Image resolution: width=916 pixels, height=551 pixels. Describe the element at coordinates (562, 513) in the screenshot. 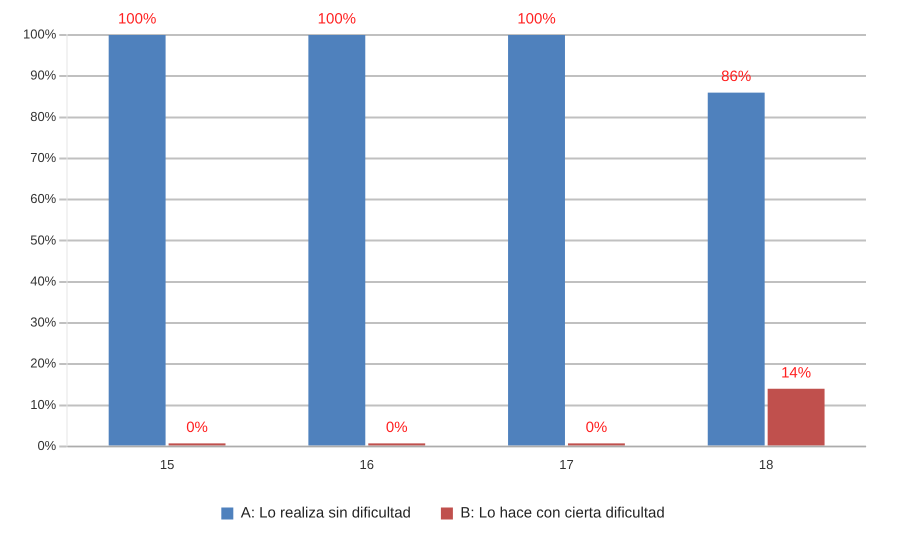

I see `legend-label: B: Lo hace con cierta dificultad` at that location.